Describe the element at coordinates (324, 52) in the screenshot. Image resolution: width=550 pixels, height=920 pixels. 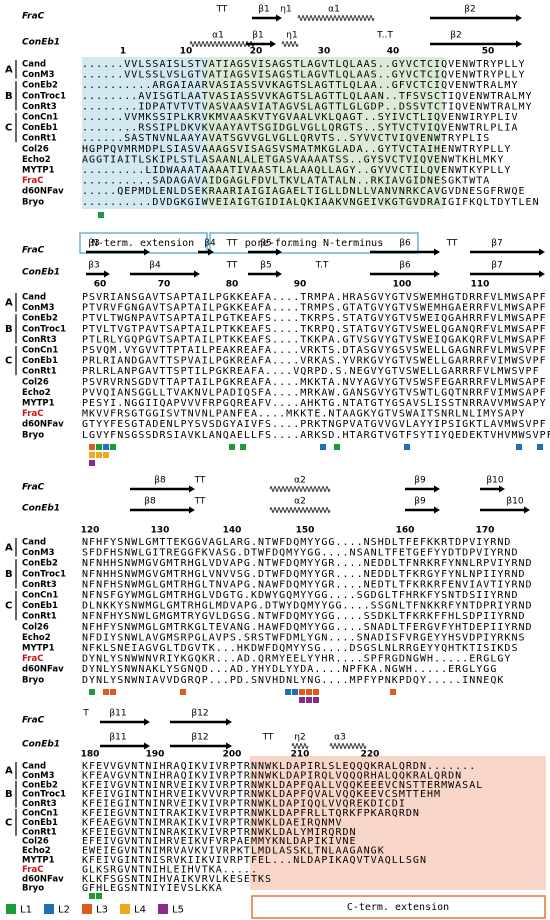
I see `ruler-number: 30` at that location.